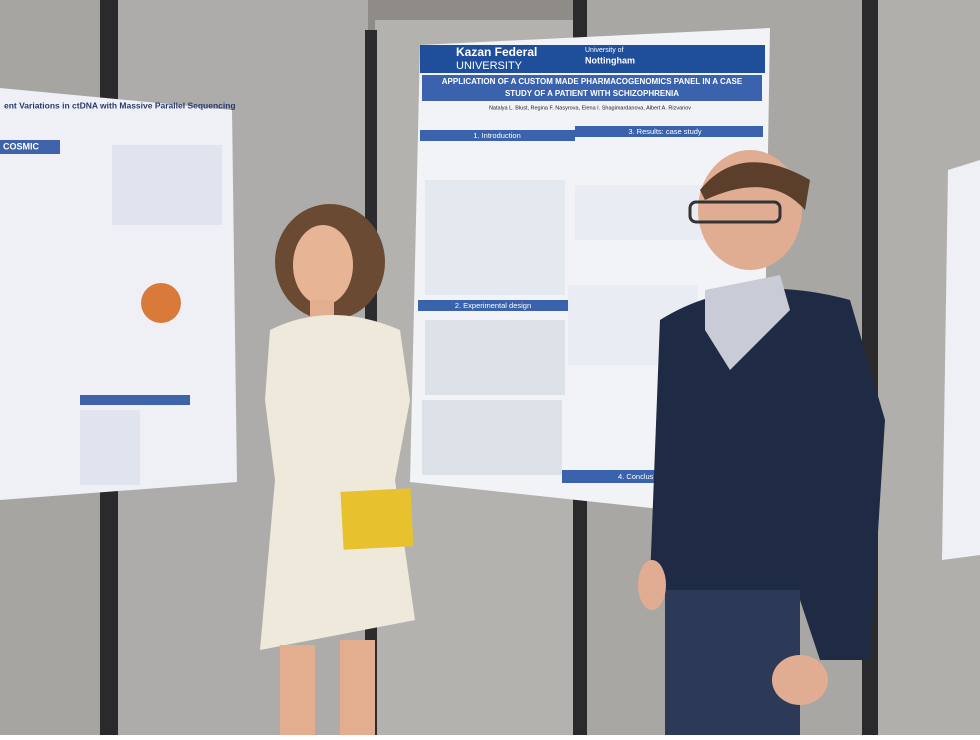 The image size is (980, 740). Describe the element at coordinates (161, 303) in the screenshot. I see `pie-graphic` at that location.